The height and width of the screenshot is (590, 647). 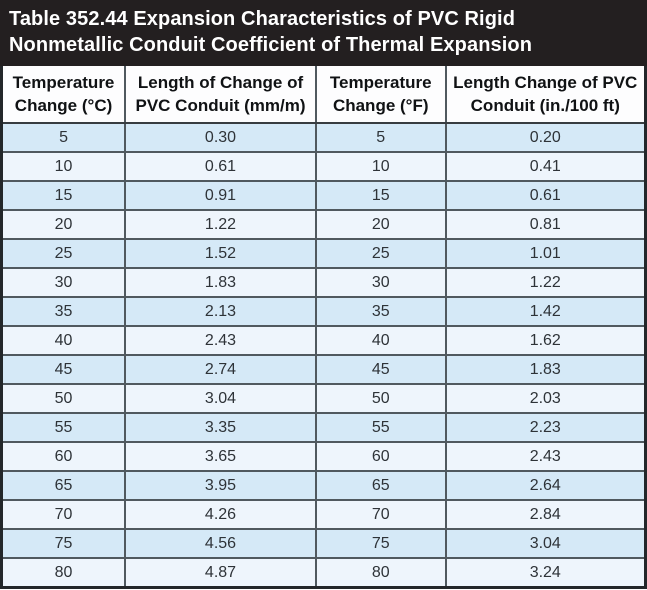 I want to click on table-cell: 2.23, so click(x=545, y=427).